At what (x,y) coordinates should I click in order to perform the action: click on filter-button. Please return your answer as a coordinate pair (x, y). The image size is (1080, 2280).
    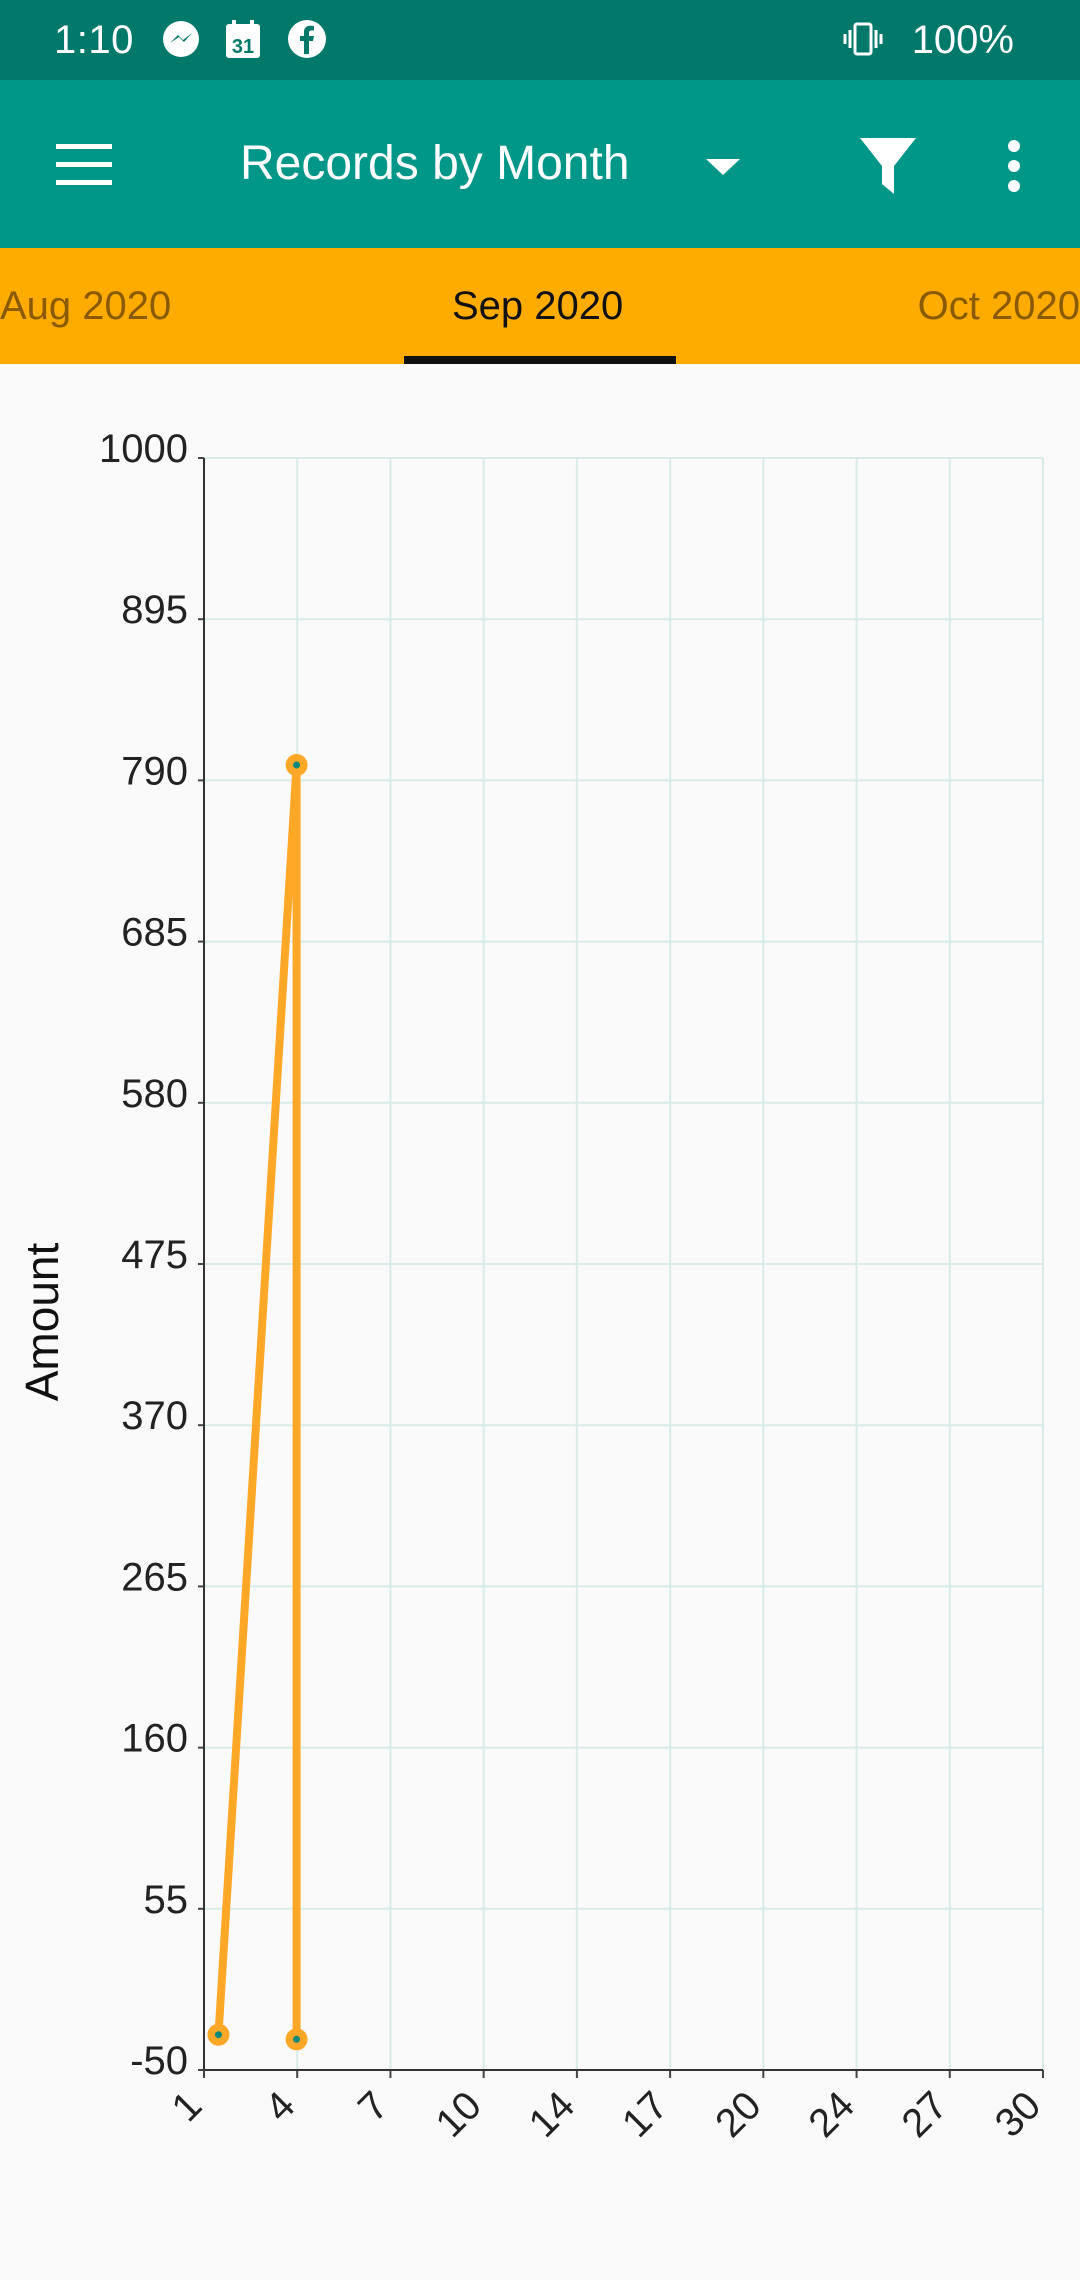
    Looking at the image, I should click on (888, 166).